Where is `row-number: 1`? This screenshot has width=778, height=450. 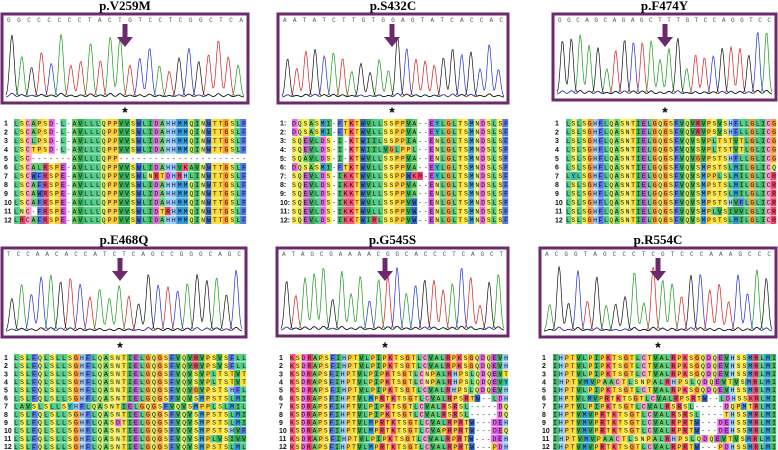
row-number: 1 is located at coordinates (281, 358).